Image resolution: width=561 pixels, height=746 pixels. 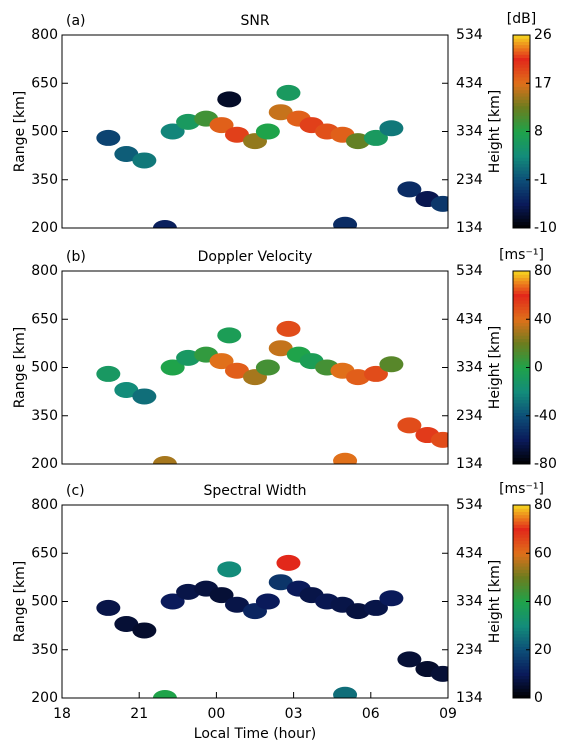 I want to click on colorbar-tick-label: -80, so click(x=545, y=464).